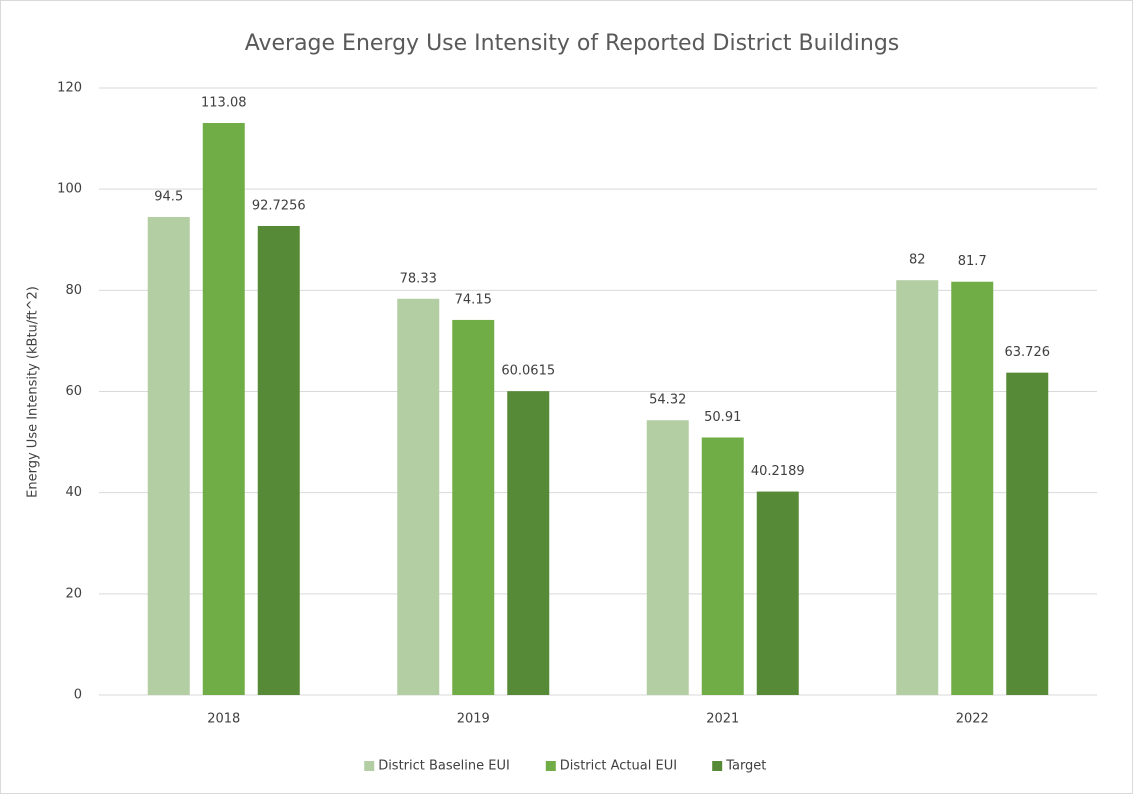  What do you see at coordinates (972, 261) in the screenshot?
I see `data-label: 81.7` at bounding box center [972, 261].